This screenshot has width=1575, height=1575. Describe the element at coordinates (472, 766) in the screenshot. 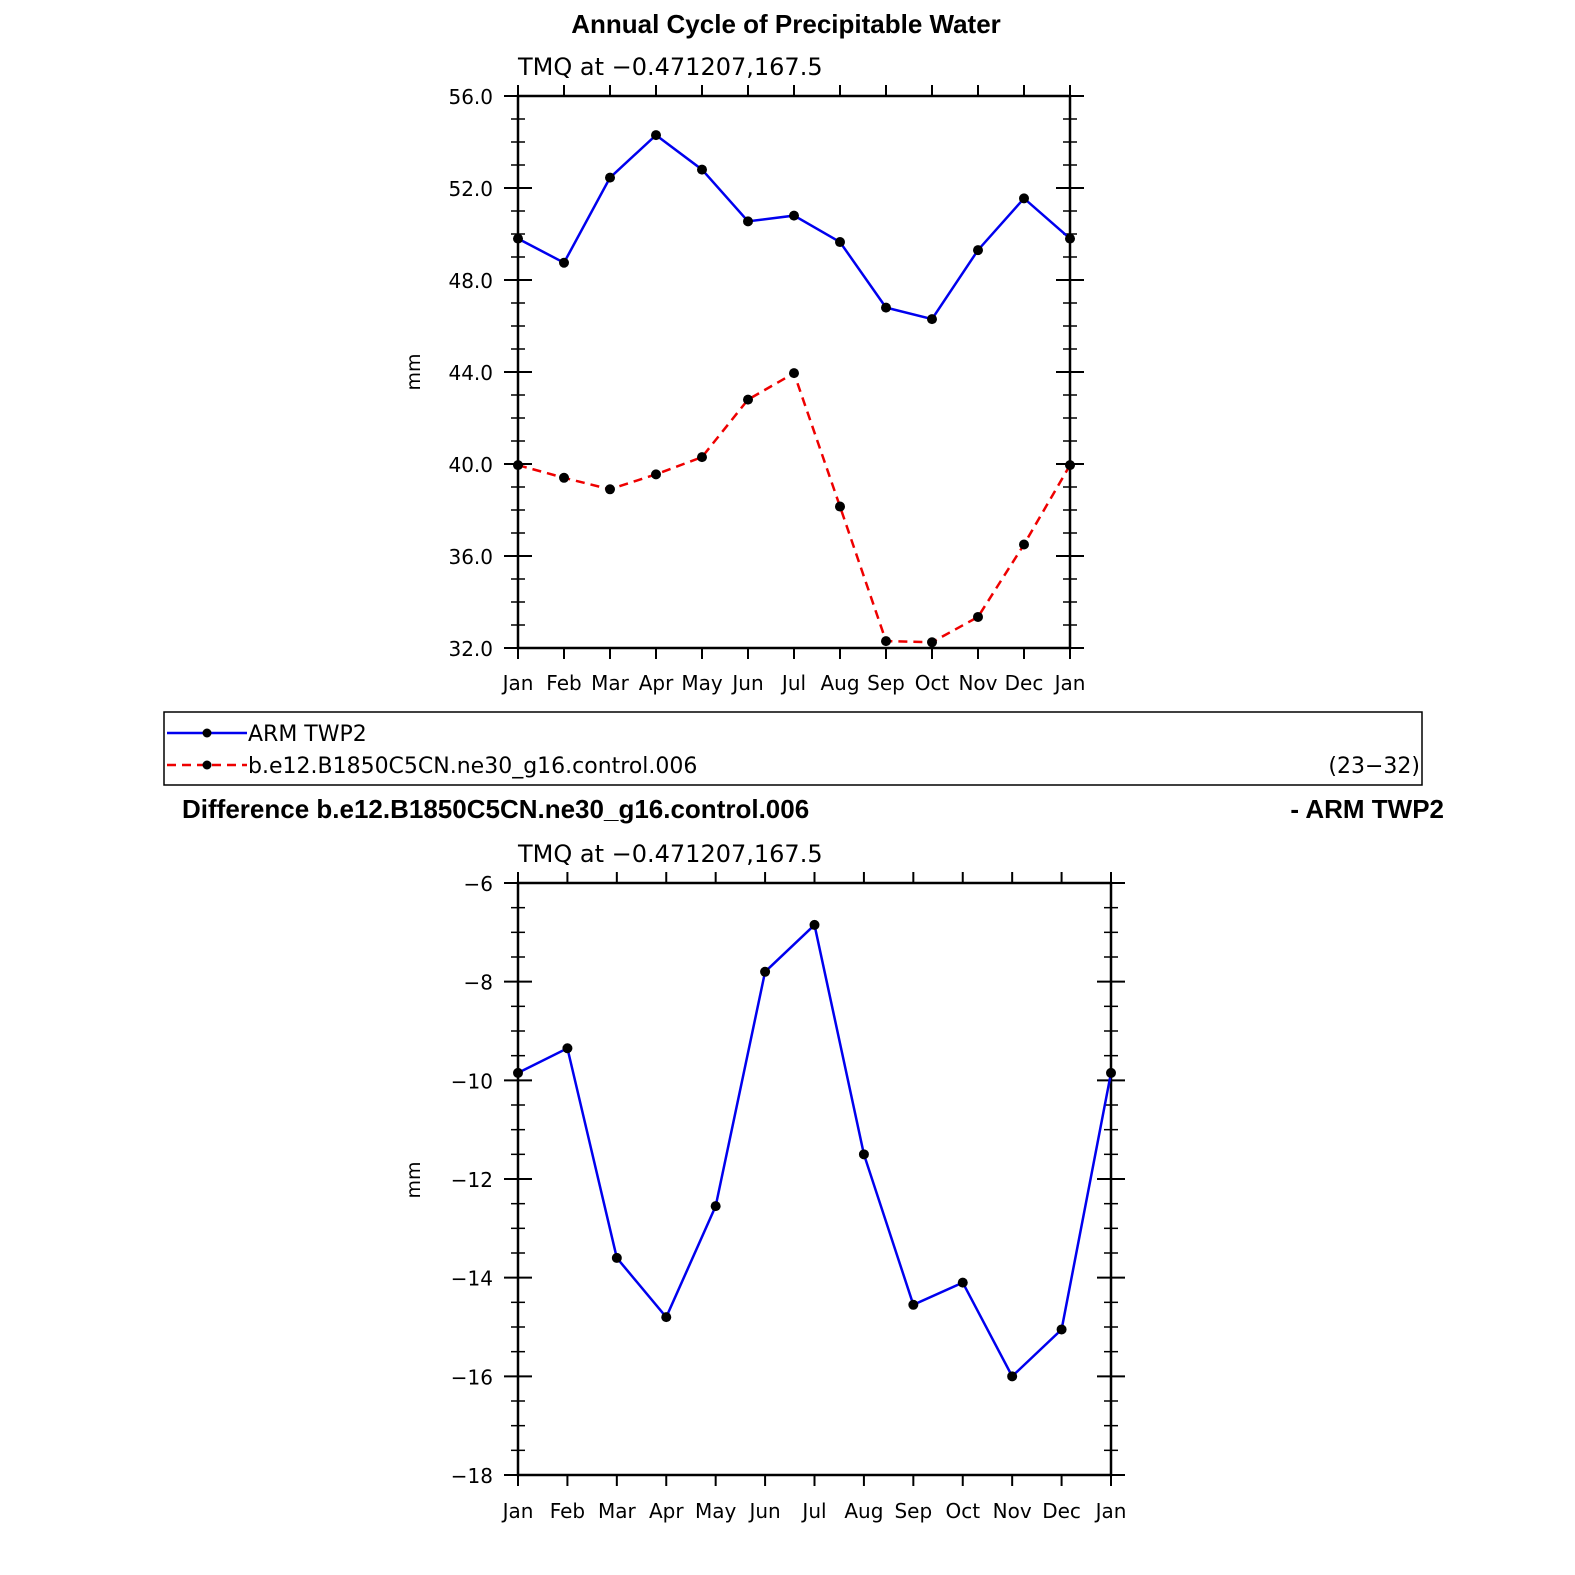

I see `legend-label-model: b.e12.B1850C5CN.ne30_g16.control.006` at that location.